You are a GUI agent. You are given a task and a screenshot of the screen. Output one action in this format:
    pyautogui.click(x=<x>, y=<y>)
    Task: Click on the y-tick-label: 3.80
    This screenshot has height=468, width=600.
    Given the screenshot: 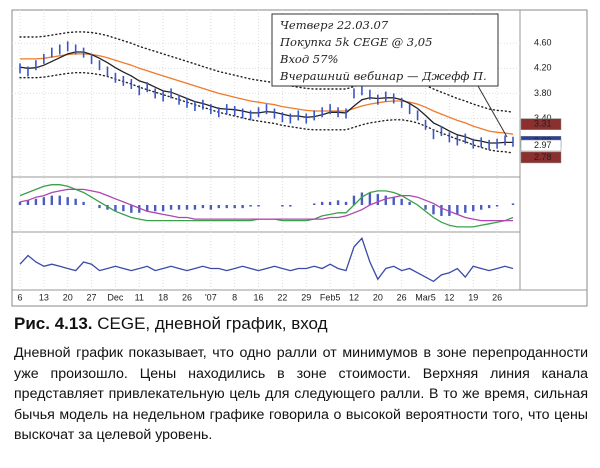 What is the action you would take?
    pyautogui.click(x=543, y=93)
    